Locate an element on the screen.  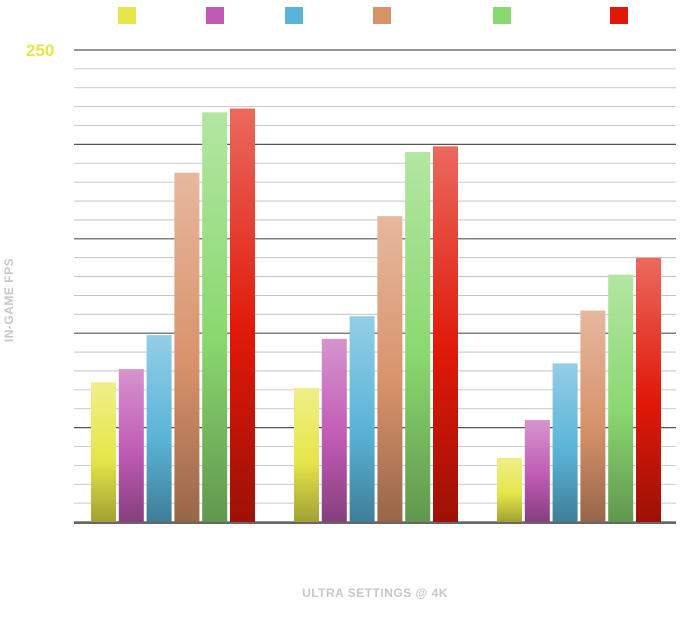
legend is located at coordinates (373, 15).